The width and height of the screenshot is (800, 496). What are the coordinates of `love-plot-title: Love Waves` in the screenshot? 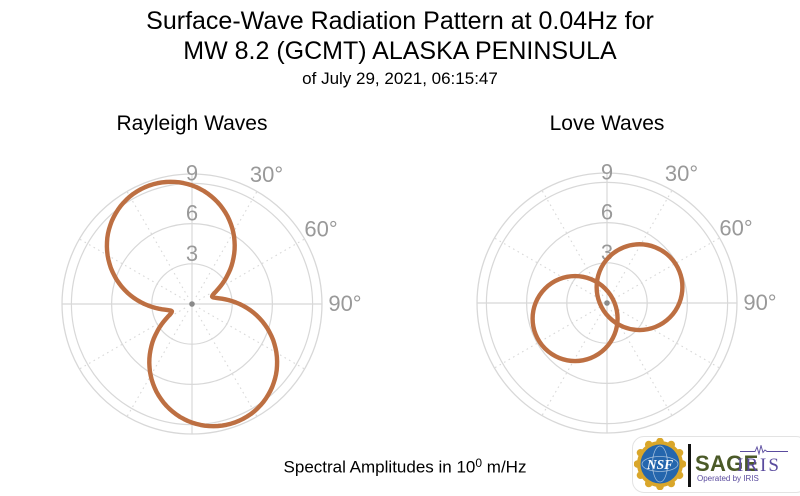 It's located at (607, 123).